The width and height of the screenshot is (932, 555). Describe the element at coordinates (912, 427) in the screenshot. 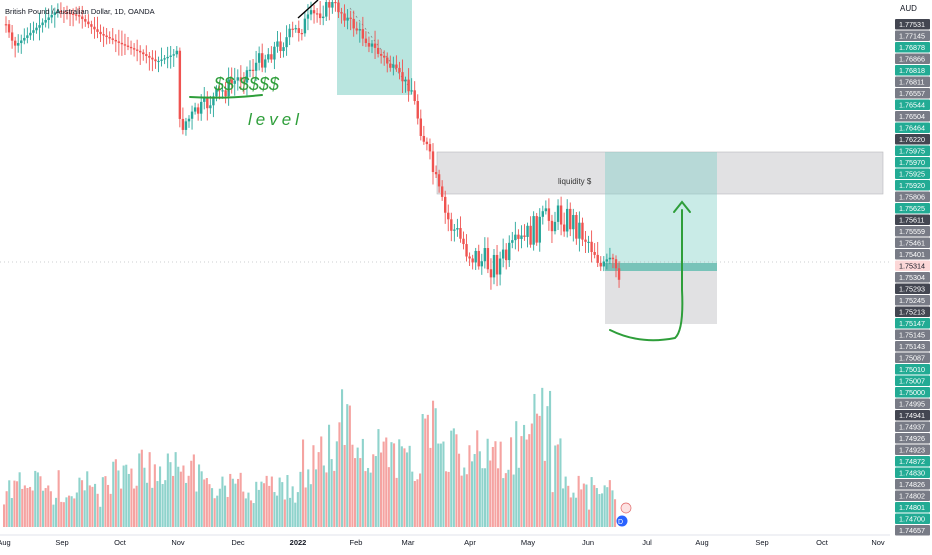

I see `price-tag-label: 1.74937` at that location.